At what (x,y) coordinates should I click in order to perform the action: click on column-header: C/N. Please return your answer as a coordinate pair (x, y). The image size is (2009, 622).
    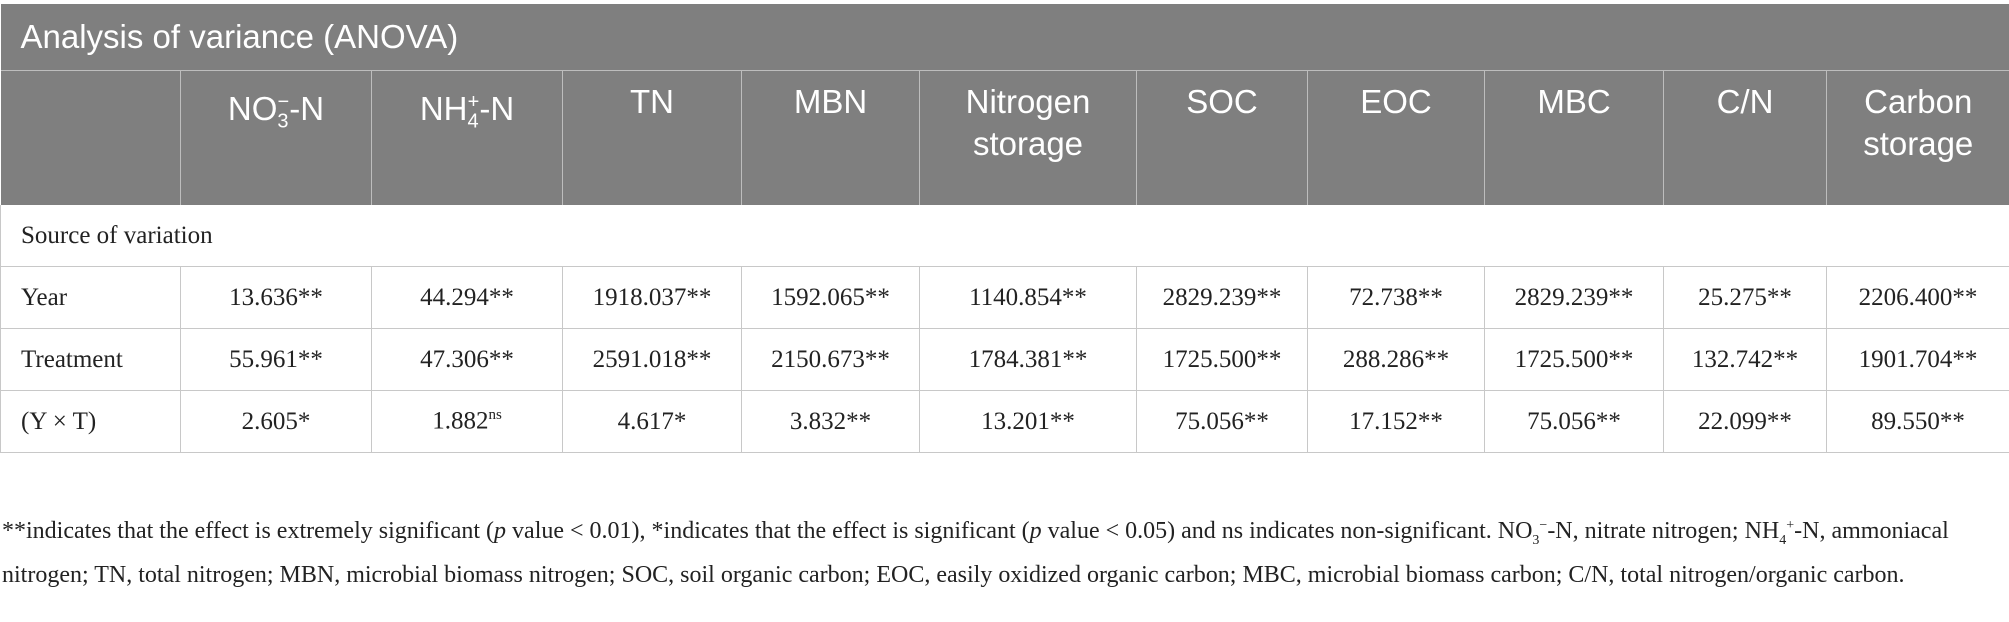
    Looking at the image, I should click on (1745, 137).